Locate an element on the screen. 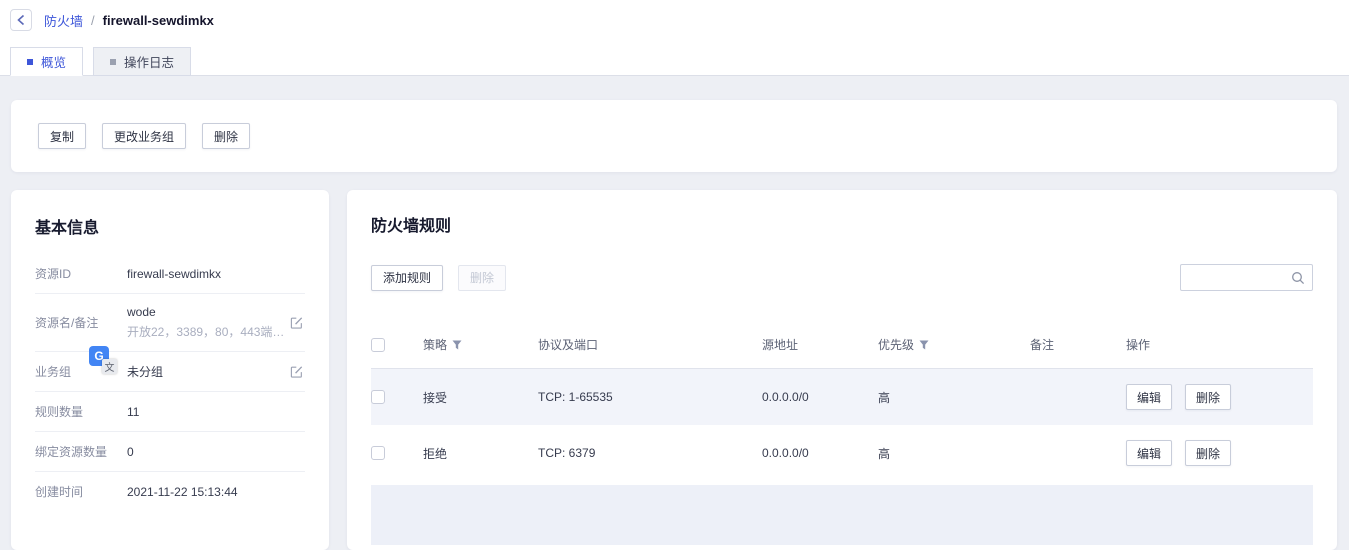 Image resolution: width=1349 pixels, height=550 pixels. change-business-group-button: 更改业务组 is located at coordinates (144, 136).